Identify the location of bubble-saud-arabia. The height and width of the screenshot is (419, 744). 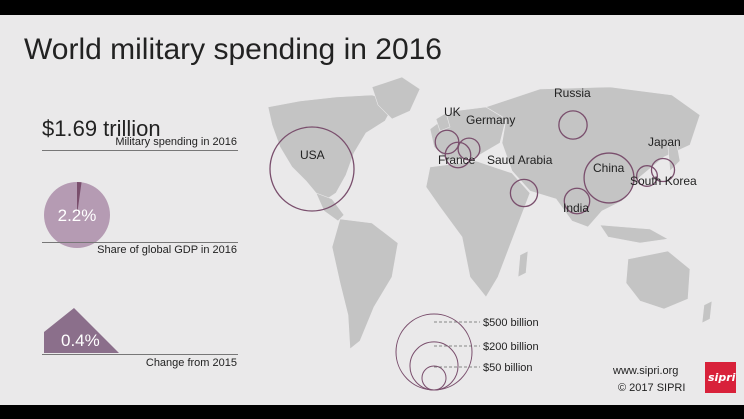
(524, 193).